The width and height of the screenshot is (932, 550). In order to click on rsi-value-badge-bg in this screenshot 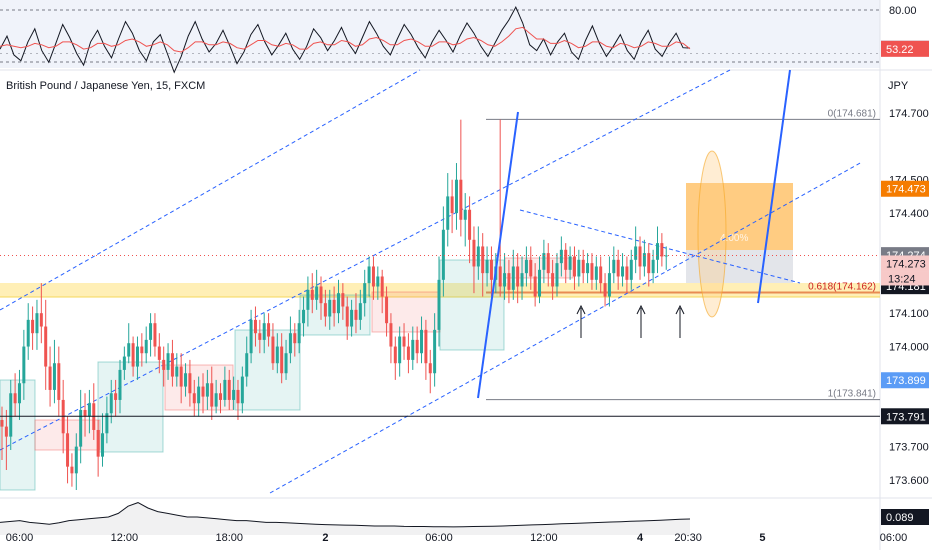, I will do `click(905, 48)`.